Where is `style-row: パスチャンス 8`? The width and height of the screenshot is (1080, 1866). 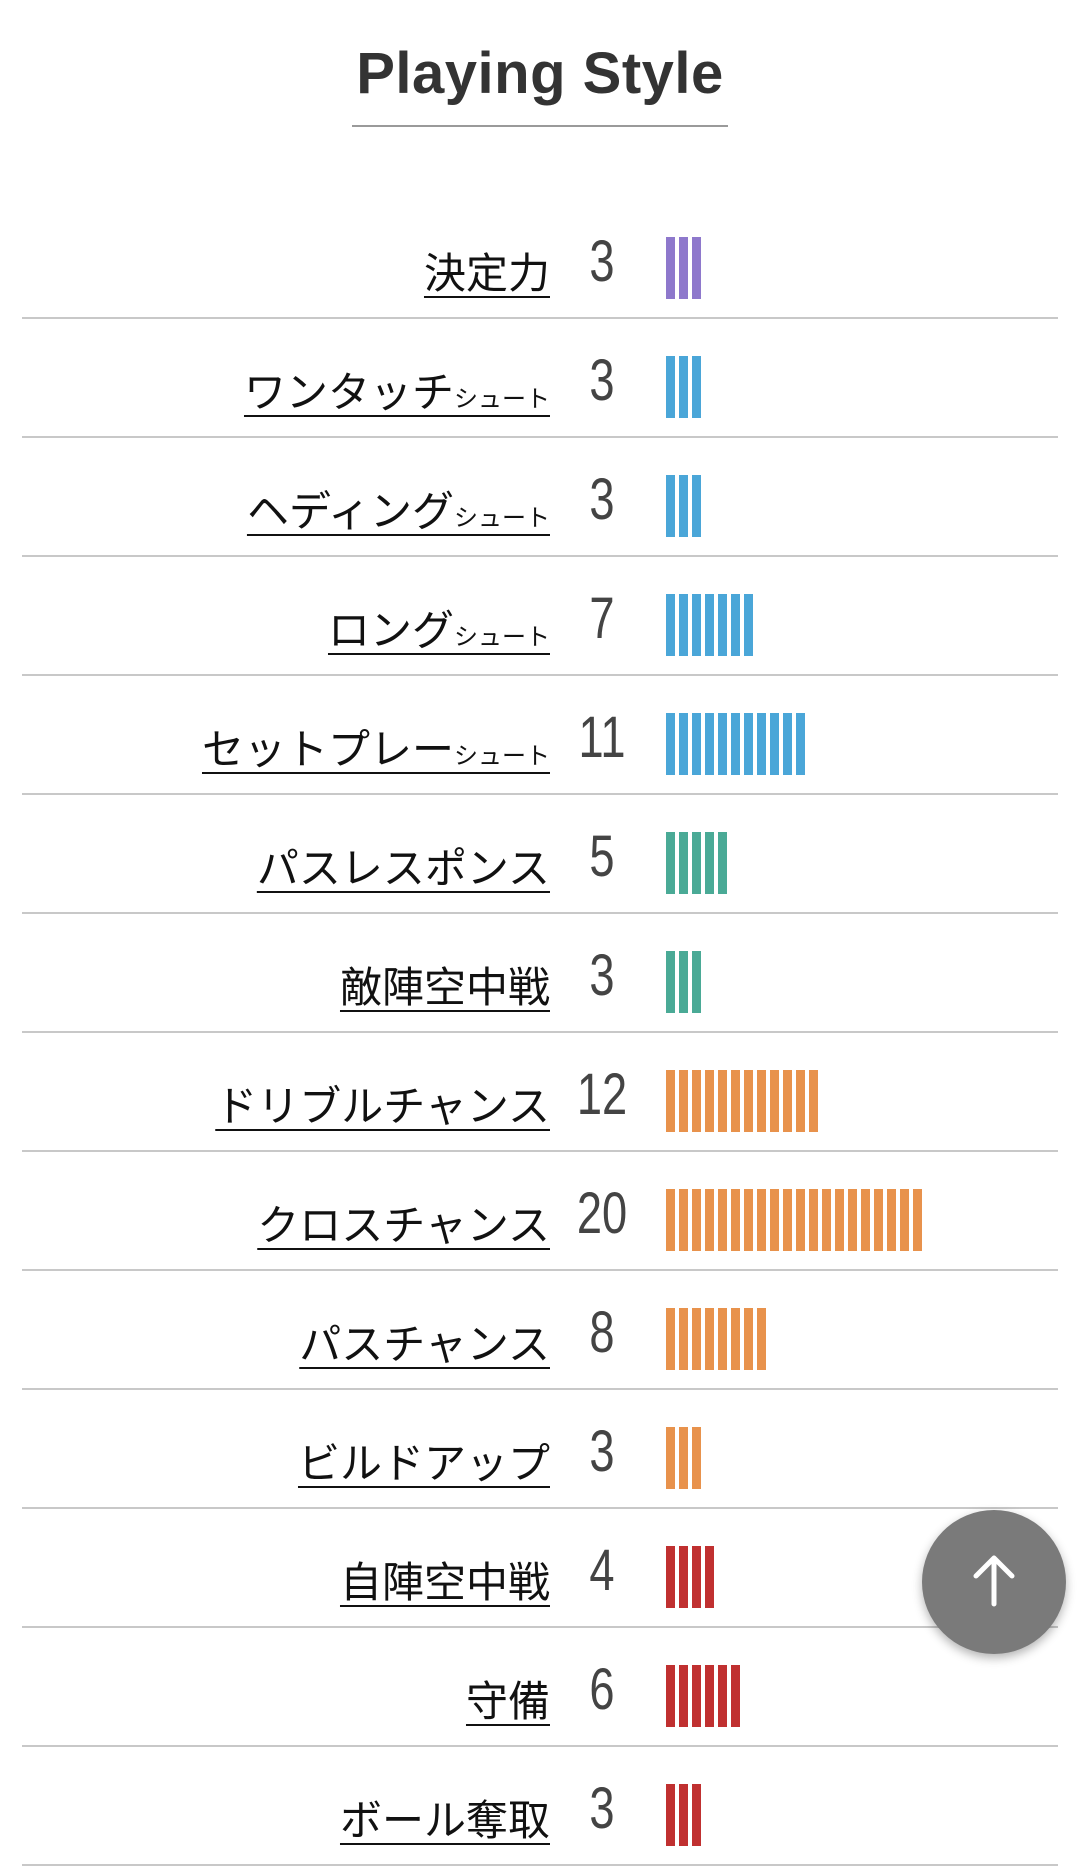
style-row: パスチャンス 8 is located at coordinates (540, 1330).